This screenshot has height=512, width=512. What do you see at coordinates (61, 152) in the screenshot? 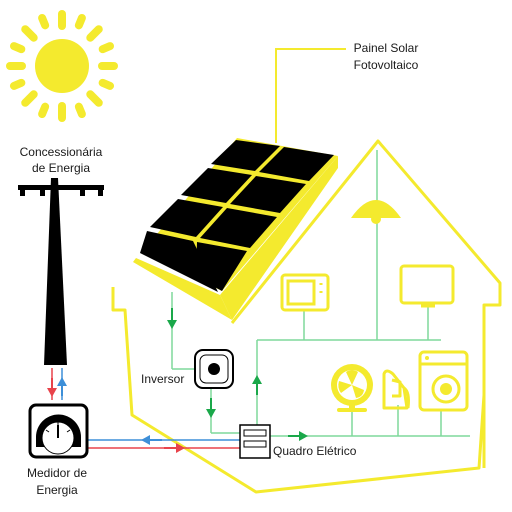
I see `utility-label-line1: Concessionária` at bounding box center [61, 152].